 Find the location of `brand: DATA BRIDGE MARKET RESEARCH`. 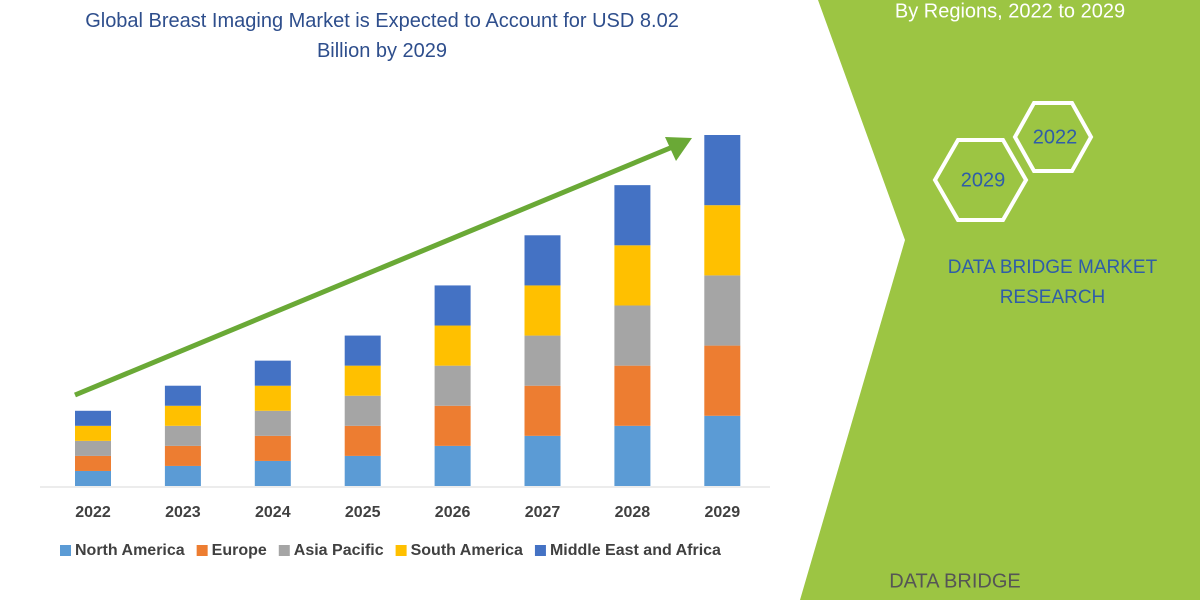

brand: DATA BRIDGE MARKET RESEARCH is located at coordinates (1052, 282).